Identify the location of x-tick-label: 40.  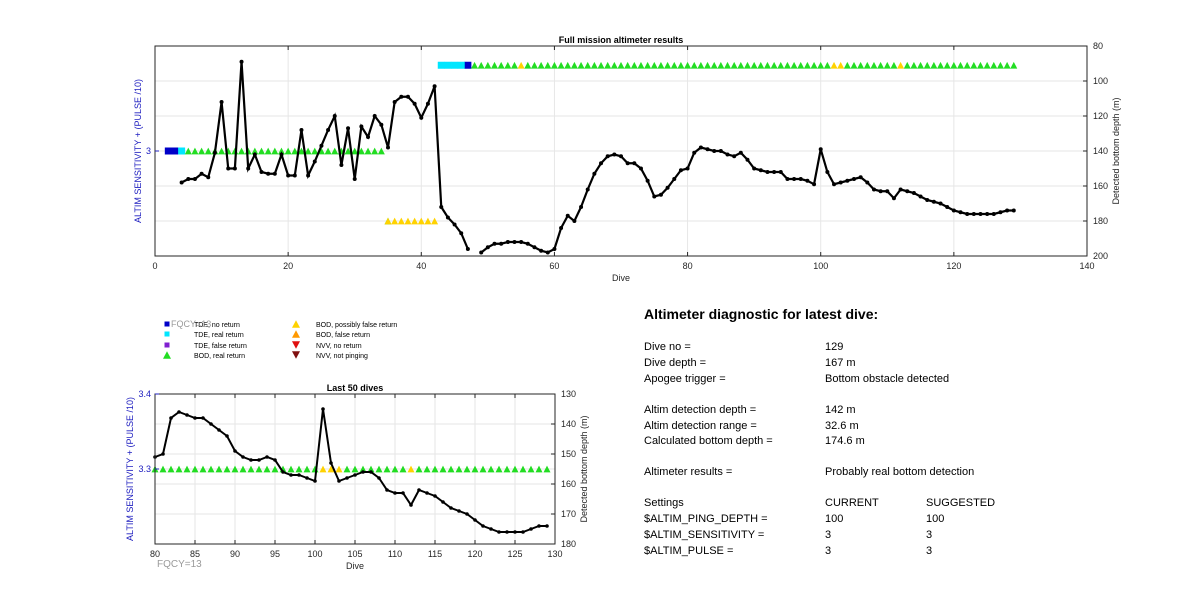
(421, 266).